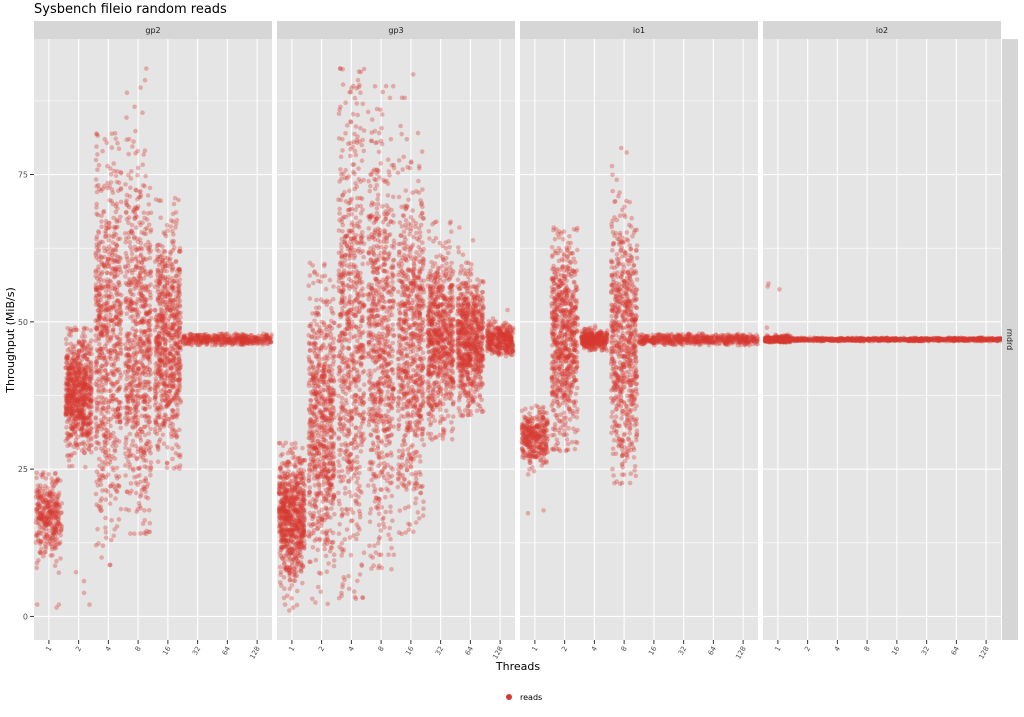  What do you see at coordinates (130, 9) in the screenshot?
I see `chart-title: Sysbench fileio random reads` at bounding box center [130, 9].